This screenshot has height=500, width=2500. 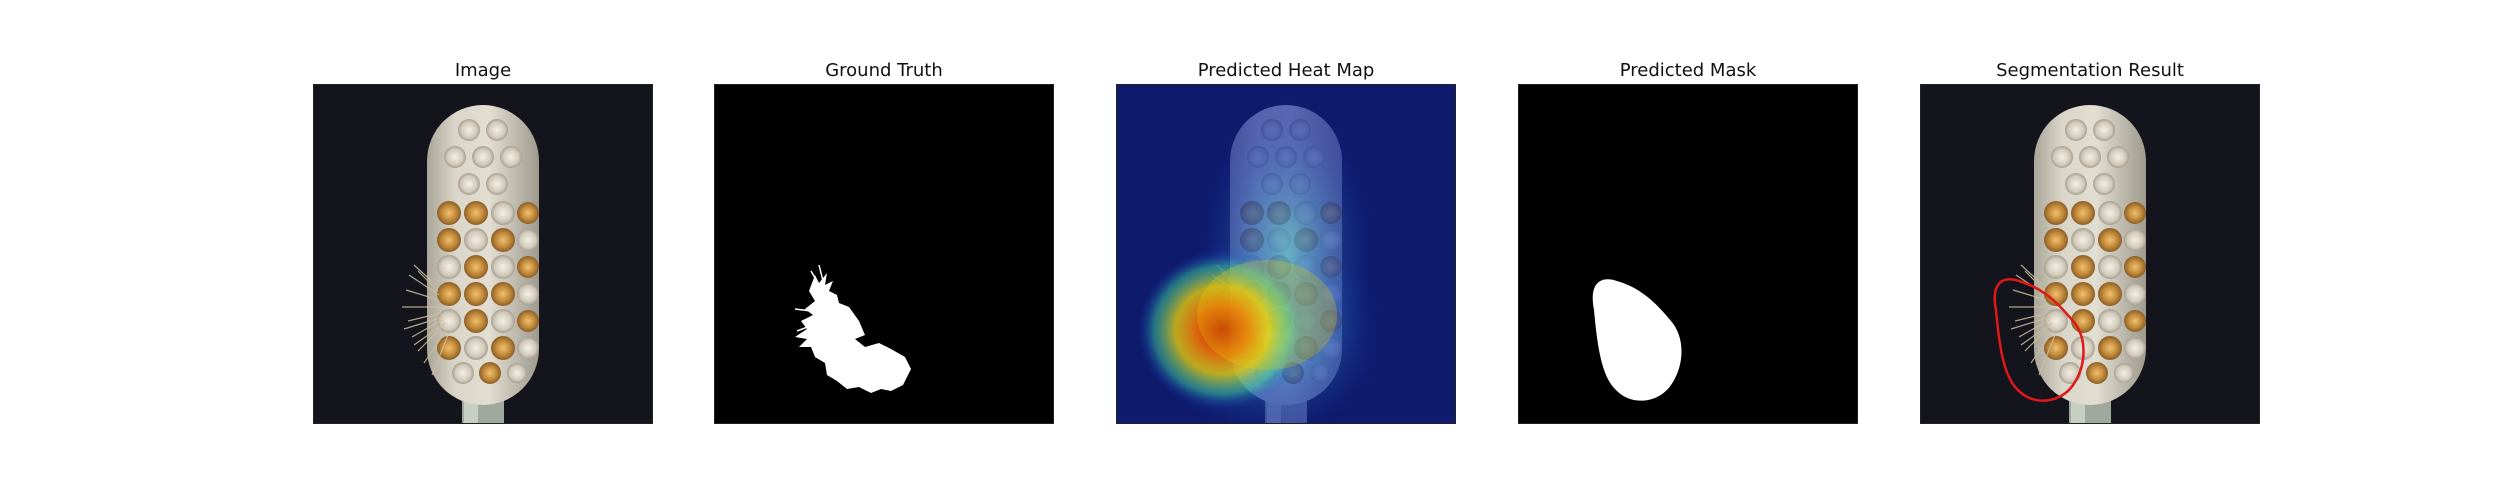 I want to click on panel-title: Predicted Mask, so click(x=1688, y=70).